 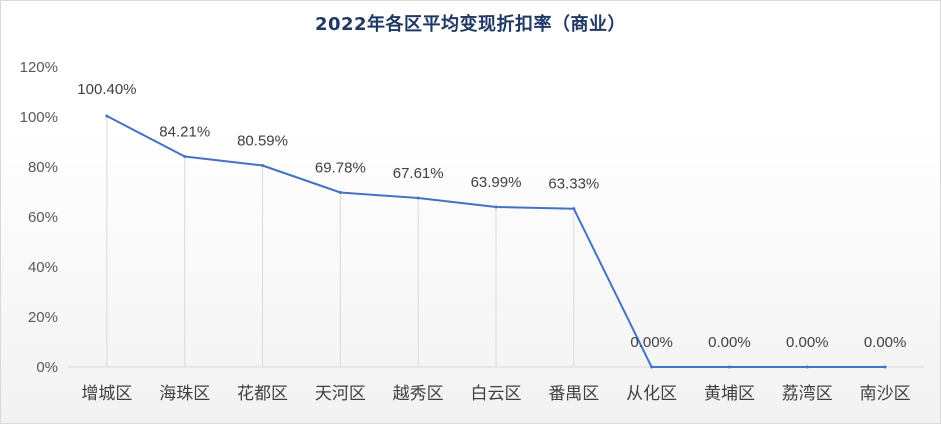 What do you see at coordinates (573, 184) in the screenshot?
I see `data-label: 63.33%` at bounding box center [573, 184].